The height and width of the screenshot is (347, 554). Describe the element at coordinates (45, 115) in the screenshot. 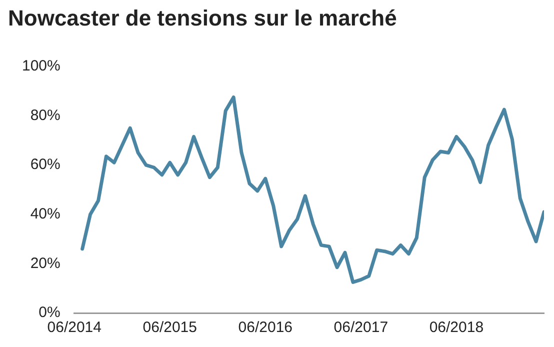

I see `y-tick-label: 80%` at that location.